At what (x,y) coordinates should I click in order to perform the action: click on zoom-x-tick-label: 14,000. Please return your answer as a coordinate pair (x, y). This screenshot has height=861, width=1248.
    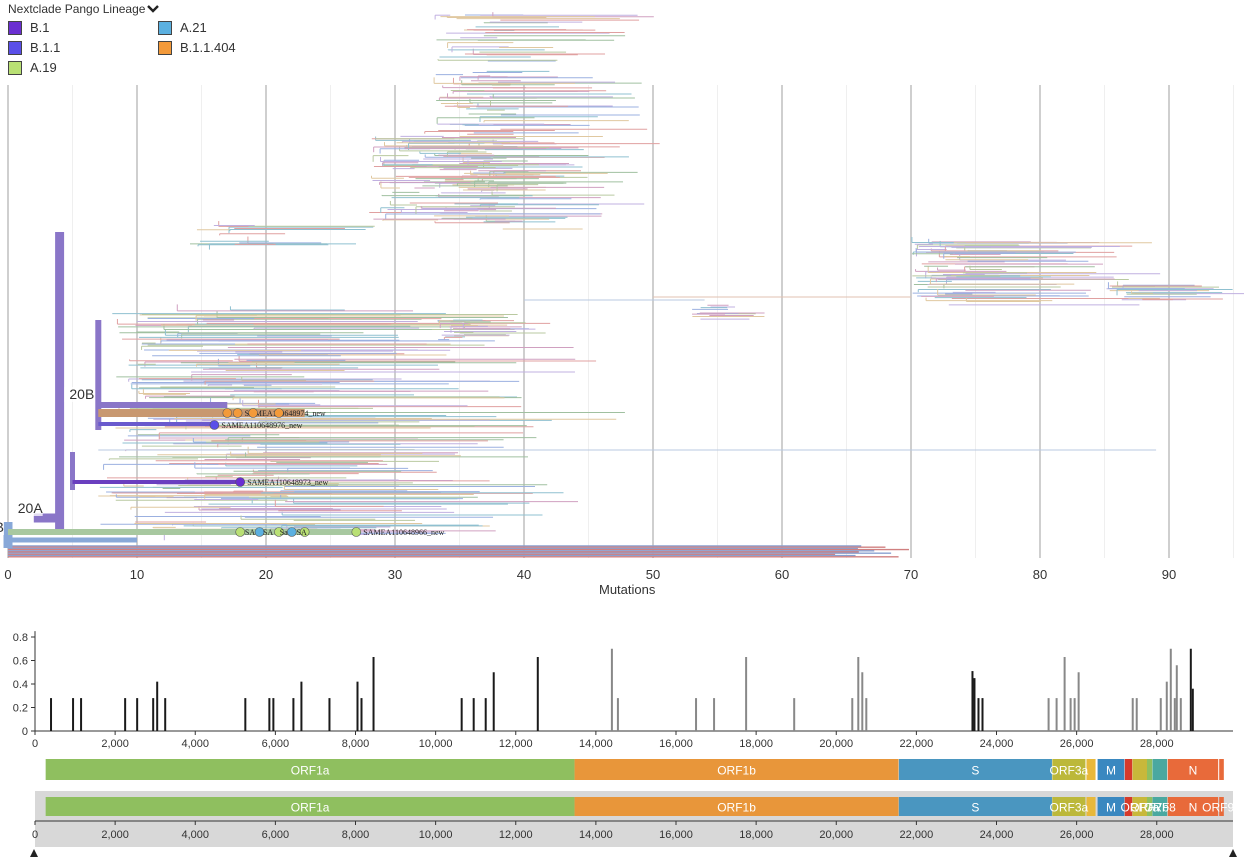
    Looking at the image, I should click on (596, 835).